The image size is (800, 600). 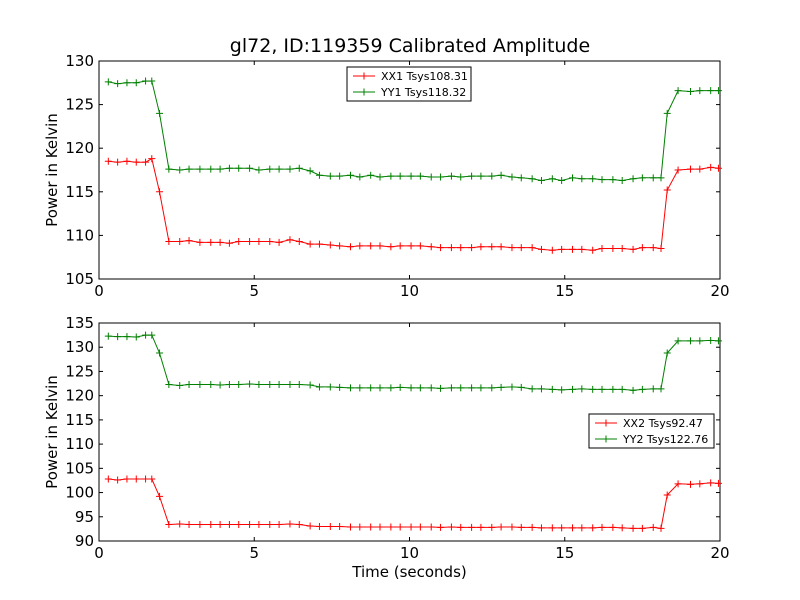 What do you see at coordinates (79, 148) in the screenshot?
I see `y-tick-label: 120` at bounding box center [79, 148].